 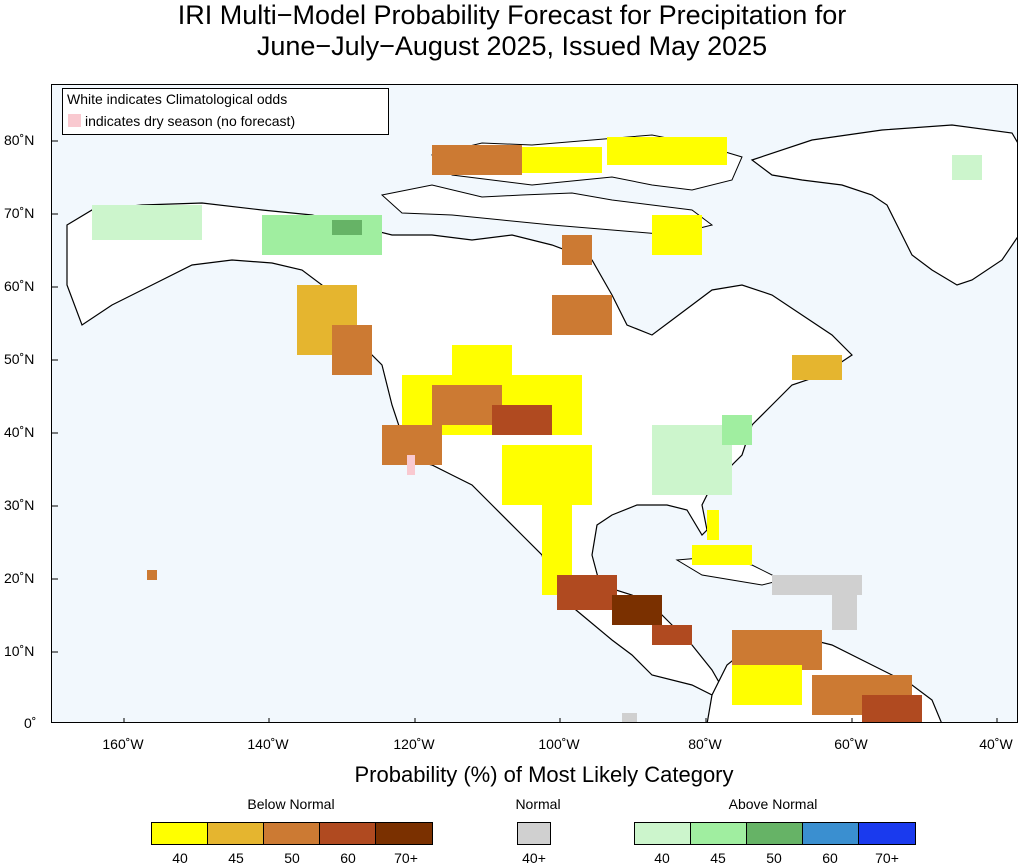 I want to click on lon-label-100w: 100˚W, so click(x=559, y=744).